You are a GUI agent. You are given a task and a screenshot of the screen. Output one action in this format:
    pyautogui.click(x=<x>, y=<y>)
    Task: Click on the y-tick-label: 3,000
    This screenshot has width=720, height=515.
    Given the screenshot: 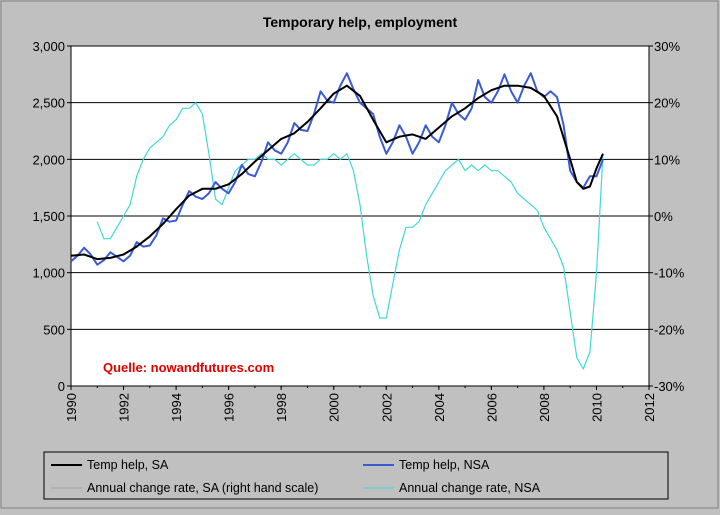 What is the action you would take?
    pyautogui.click(x=48, y=46)
    